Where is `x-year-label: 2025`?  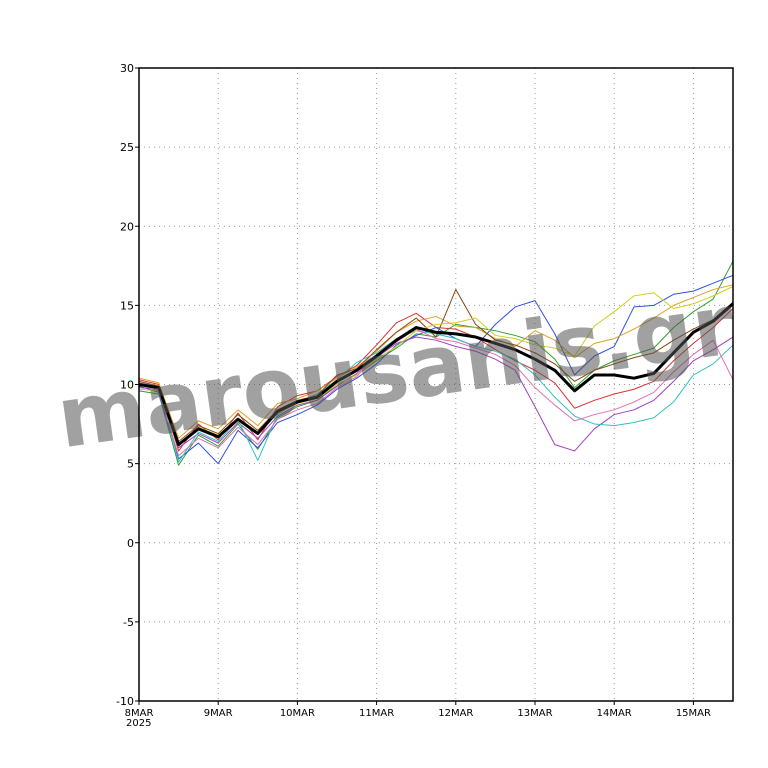
x-year-label: 2025 is located at coordinates (138, 723).